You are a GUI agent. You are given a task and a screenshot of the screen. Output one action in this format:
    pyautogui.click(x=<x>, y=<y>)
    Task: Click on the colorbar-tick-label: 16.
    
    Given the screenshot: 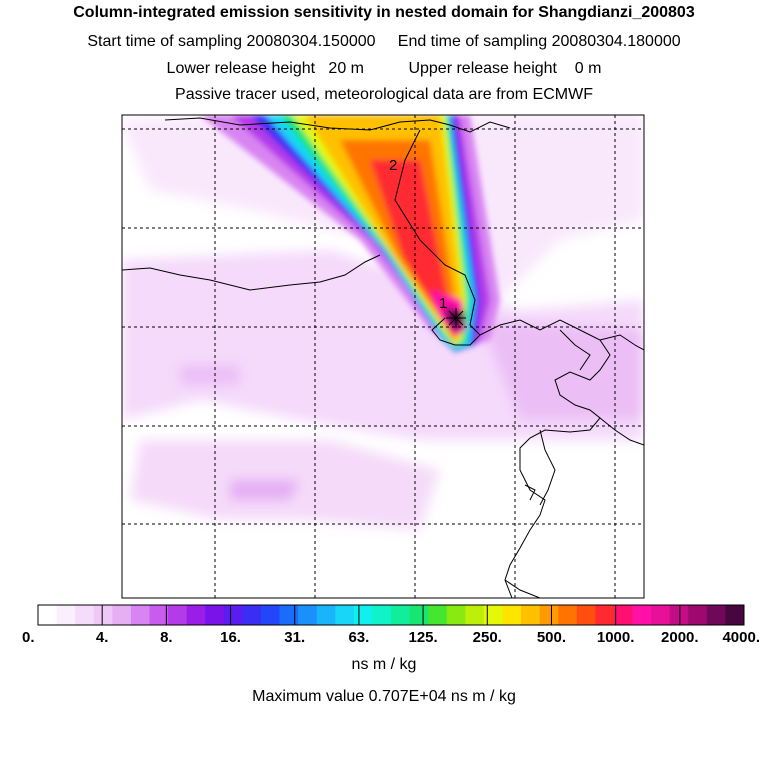 What is the action you would take?
    pyautogui.click(x=230, y=637)
    